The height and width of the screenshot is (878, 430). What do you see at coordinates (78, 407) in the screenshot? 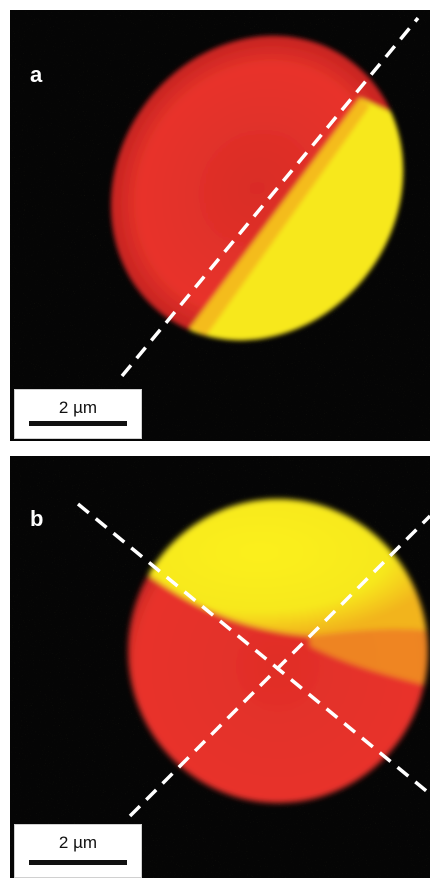
I see `scale-bar-label-a: 2 µm` at bounding box center [78, 407].